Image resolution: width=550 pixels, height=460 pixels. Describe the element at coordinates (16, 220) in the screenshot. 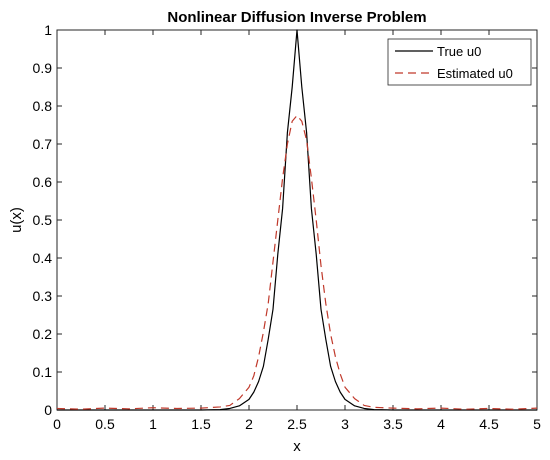

I see `y-axis-label: u(x)` at that location.